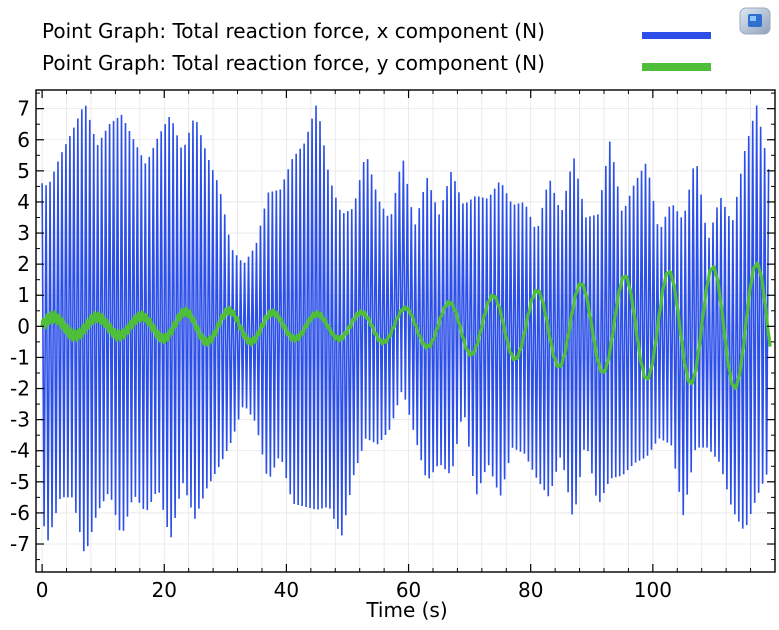  I want to click on y-tick-label: 0, so click(23, 326).